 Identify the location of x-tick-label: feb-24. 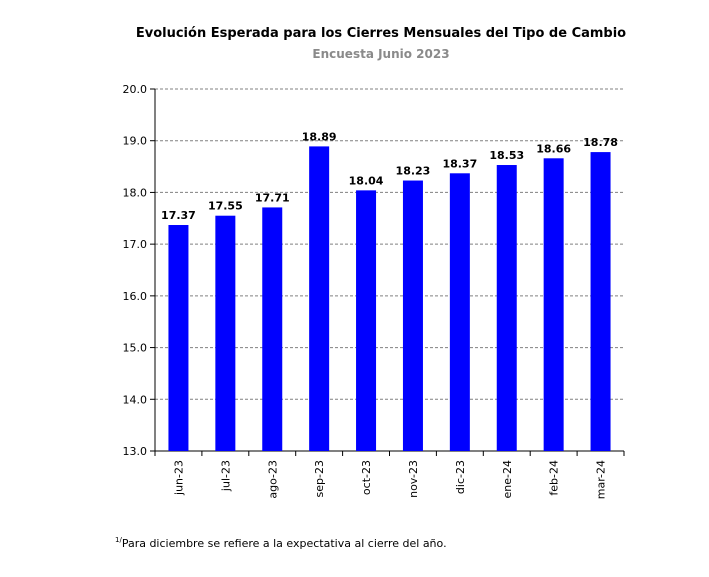
(554, 478).